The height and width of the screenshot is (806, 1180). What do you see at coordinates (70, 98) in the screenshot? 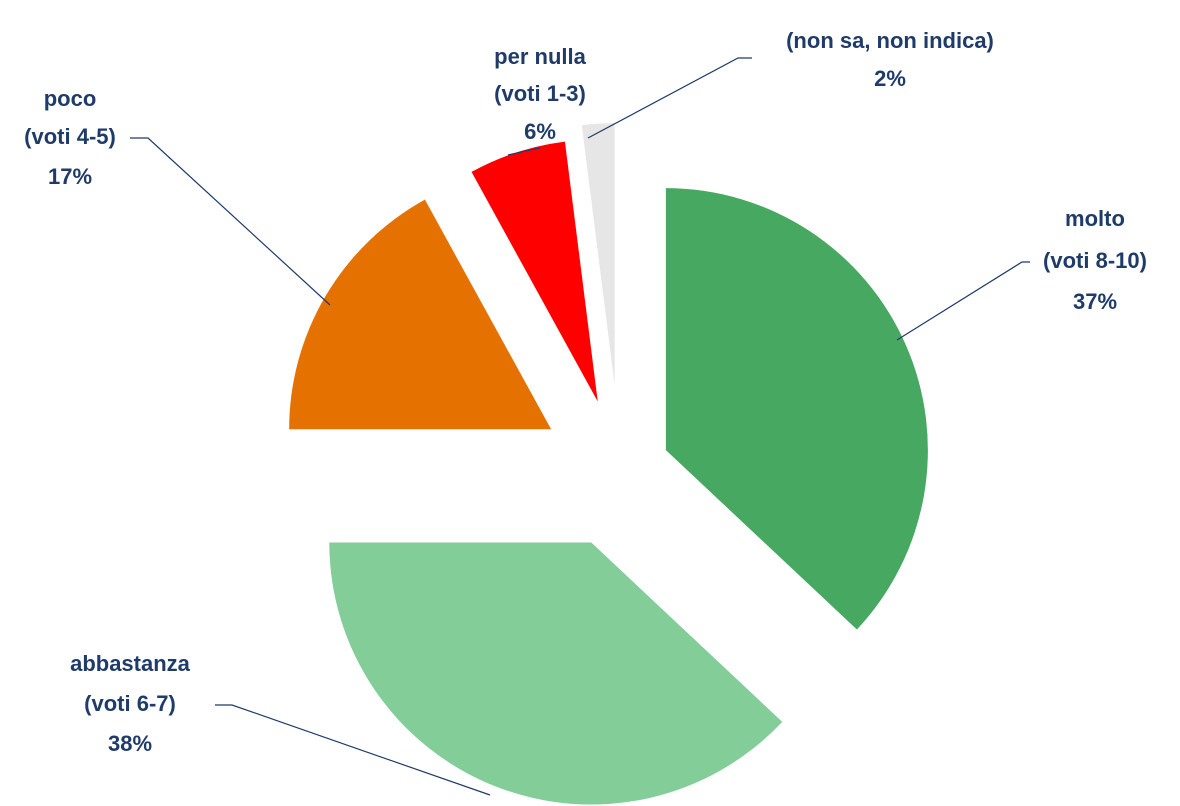
I see `slice-label: poco` at bounding box center [70, 98].